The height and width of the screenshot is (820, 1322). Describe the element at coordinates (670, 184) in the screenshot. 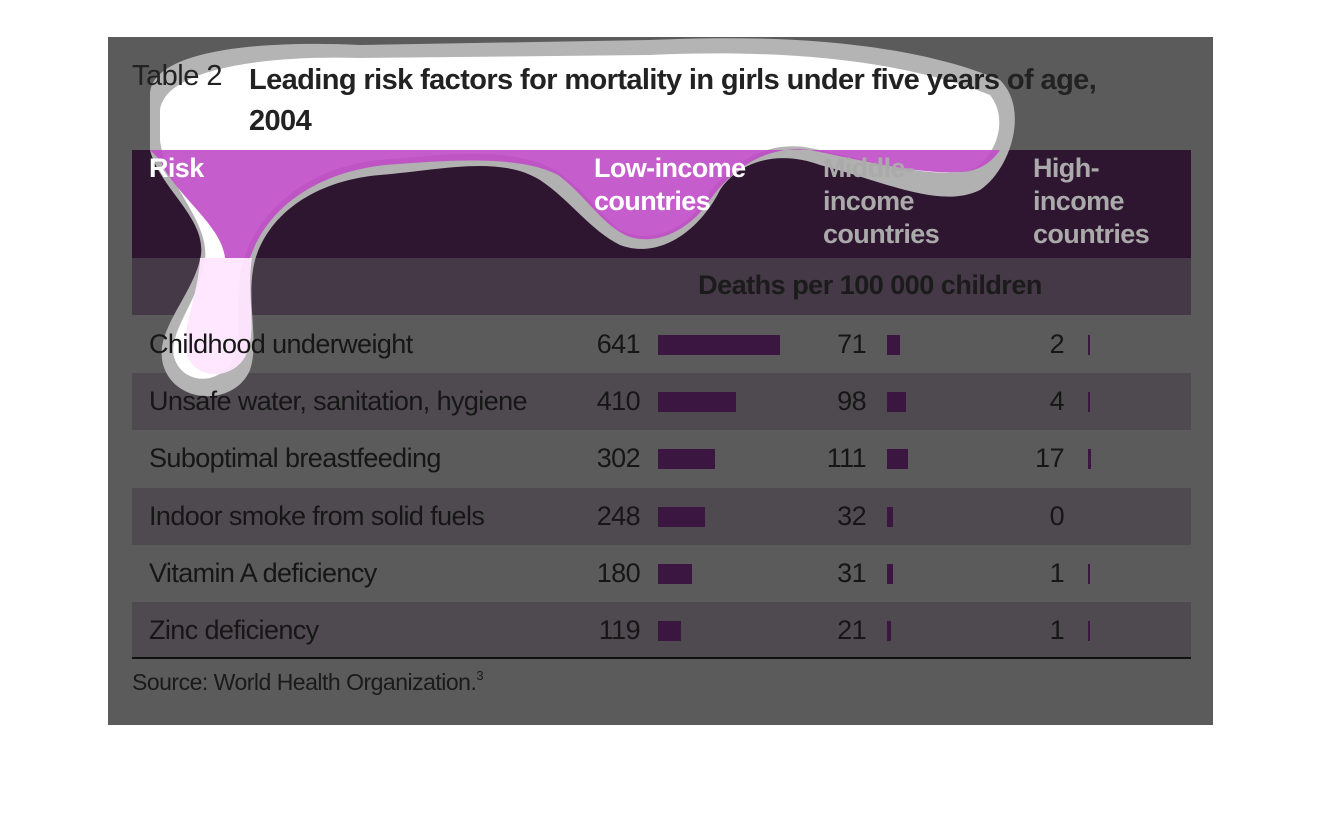

I see `column-header: Low-income countries` at that location.